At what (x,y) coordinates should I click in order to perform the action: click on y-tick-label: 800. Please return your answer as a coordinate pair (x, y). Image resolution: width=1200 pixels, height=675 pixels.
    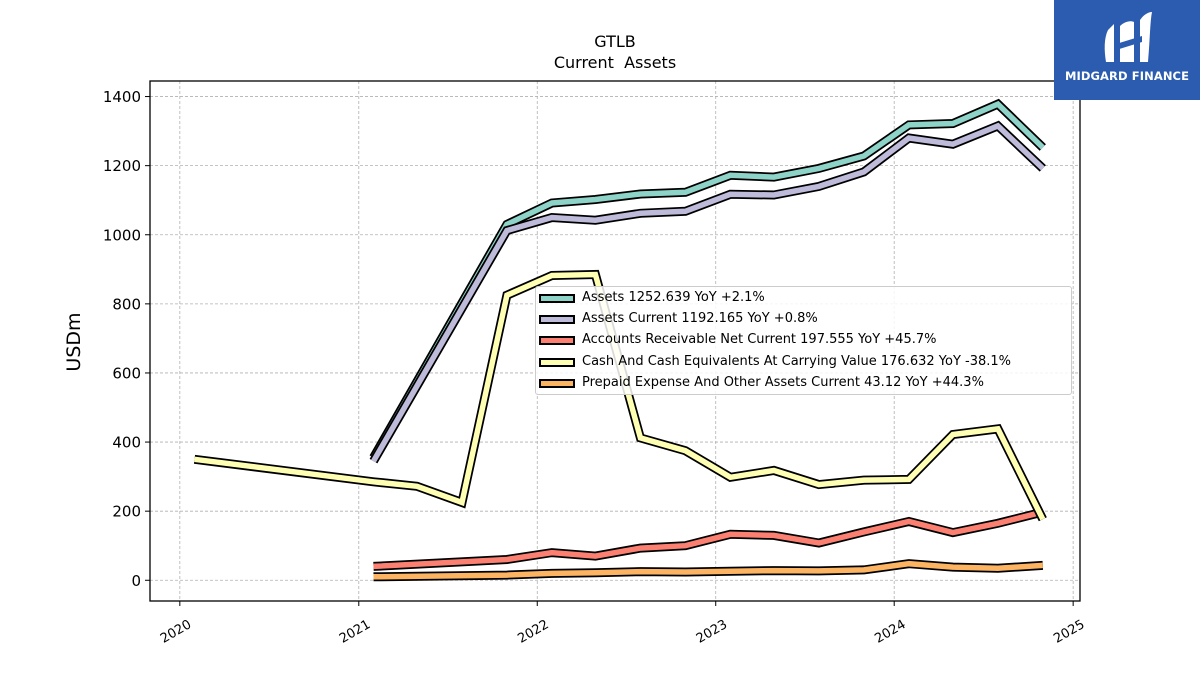
    Looking at the image, I should click on (126, 304).